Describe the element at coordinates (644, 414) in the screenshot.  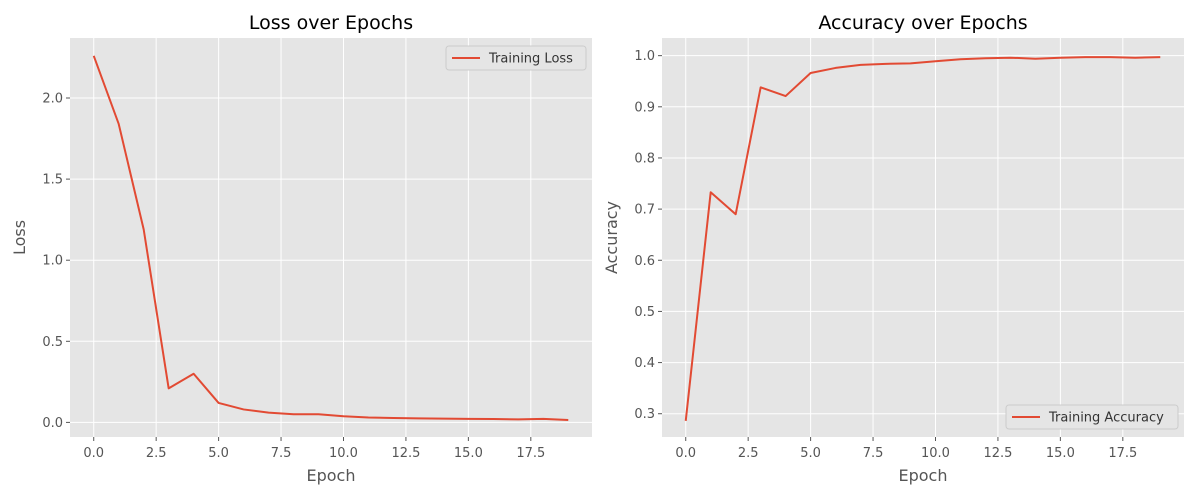
I see `y-tick-label: 0.3` at that location.